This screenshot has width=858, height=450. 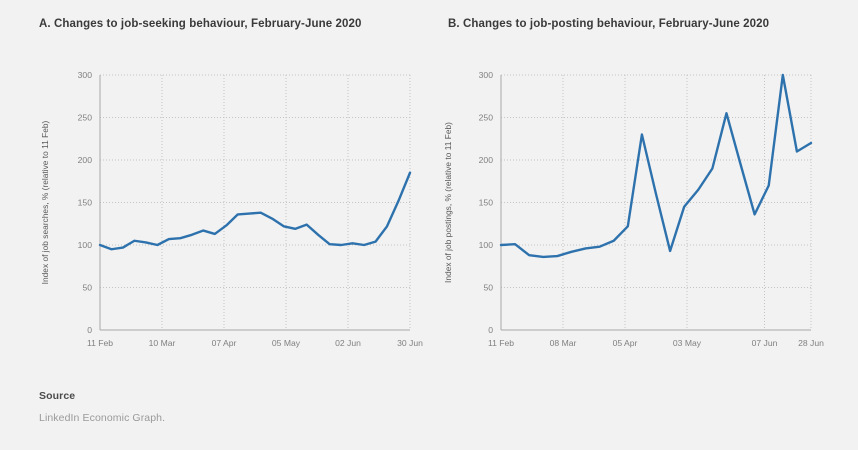 I want to click on x-axis-tick-label: 05 May, so click(x=286, y=343).